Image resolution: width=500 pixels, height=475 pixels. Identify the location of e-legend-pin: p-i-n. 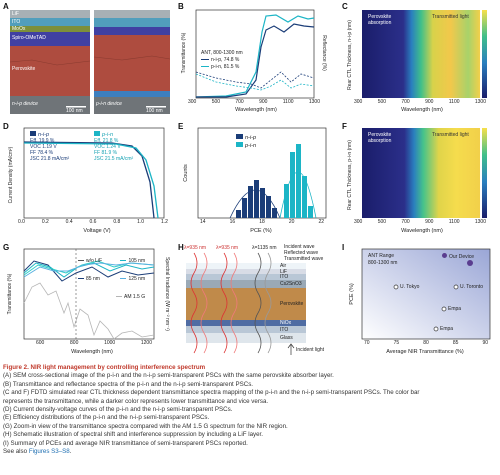
(246, 145).